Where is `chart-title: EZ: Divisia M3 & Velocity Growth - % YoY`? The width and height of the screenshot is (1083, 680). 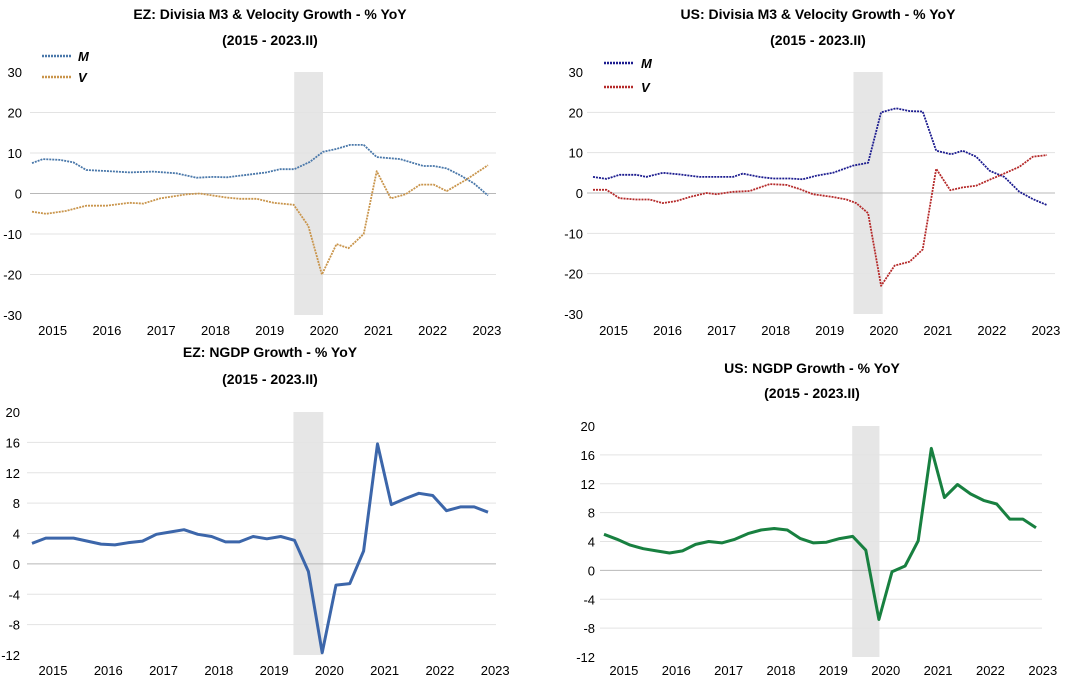
chart-title: EZ: Divisia M3 & Velocity Growth - % YoY is located at coordinates (270, 14).